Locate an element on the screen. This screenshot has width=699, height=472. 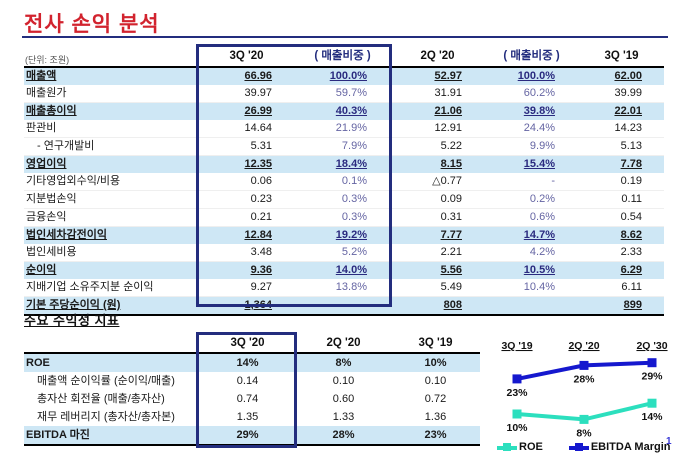
cell-value: 10% is located at coordinates (435, 363).